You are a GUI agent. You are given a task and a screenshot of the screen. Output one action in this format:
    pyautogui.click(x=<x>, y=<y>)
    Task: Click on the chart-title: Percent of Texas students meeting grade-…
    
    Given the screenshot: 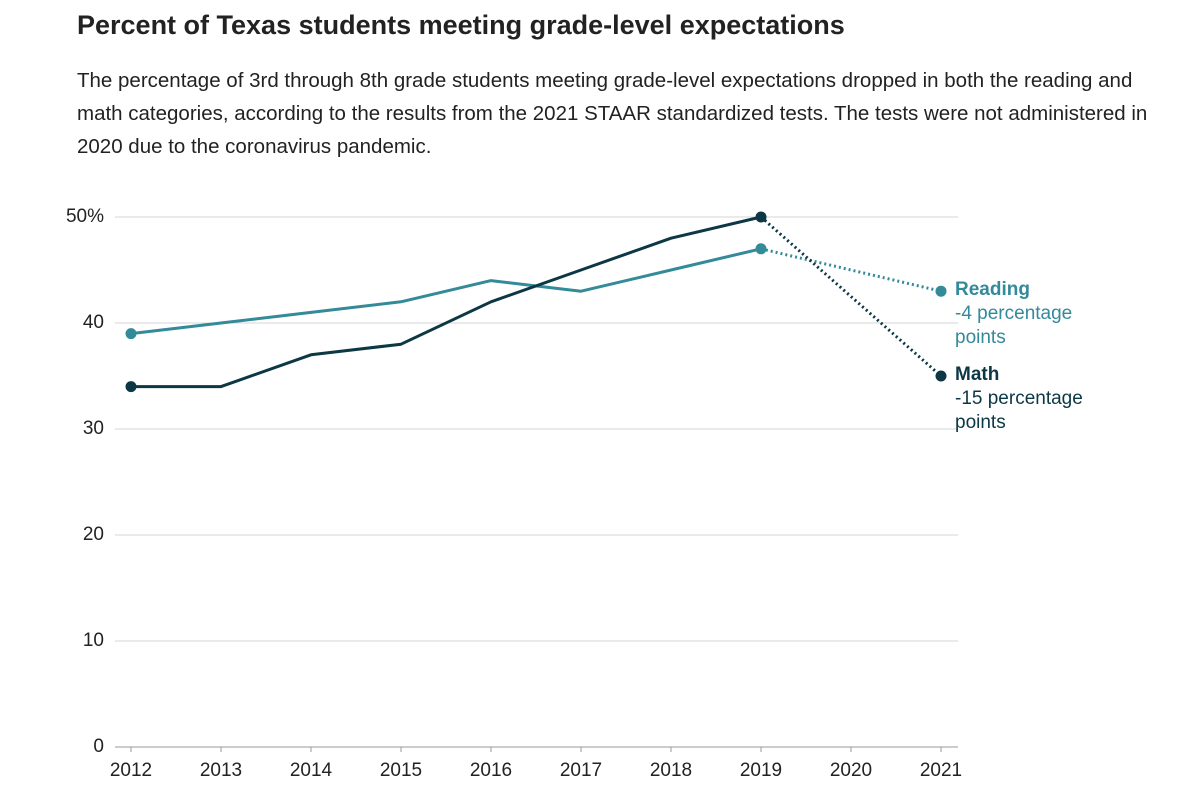 What is the action you would take?
    pyautogui.click(x=461, y=25)
    